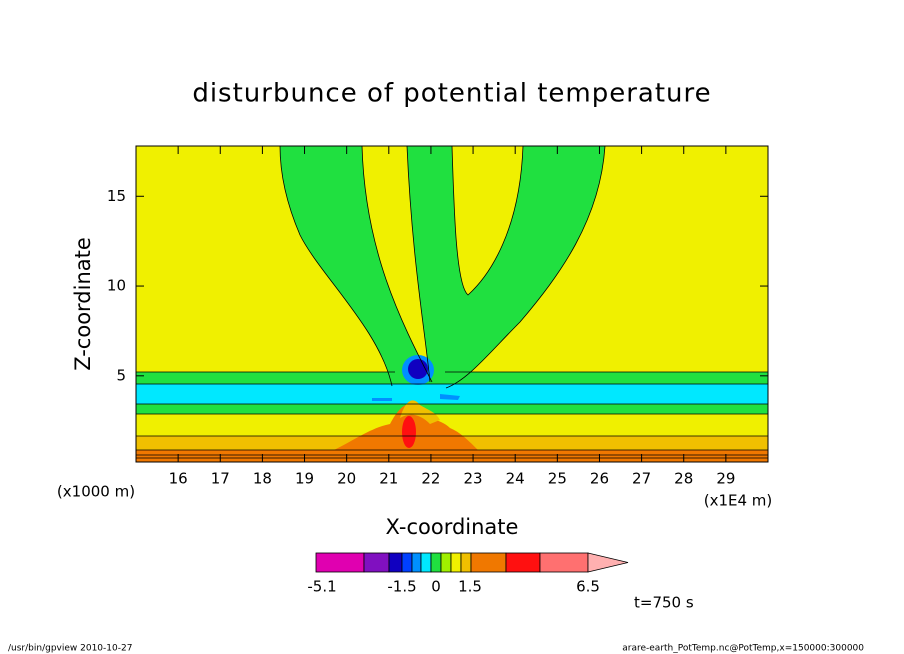 The width and height of the screenshot is (904, 654). What do you see at coordinates (452, 527) in the screenshot?
I see `x-axis-label: X-coordinate` at bounding box center [452, 527].